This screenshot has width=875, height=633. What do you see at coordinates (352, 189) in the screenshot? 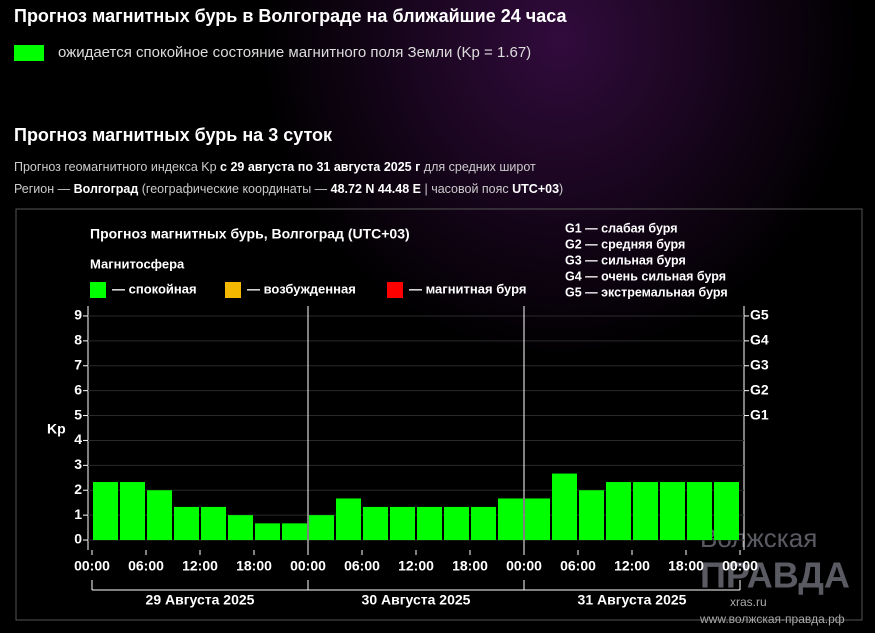
I see `text-segment: 48.72 N` at bounding box center [352, 189].